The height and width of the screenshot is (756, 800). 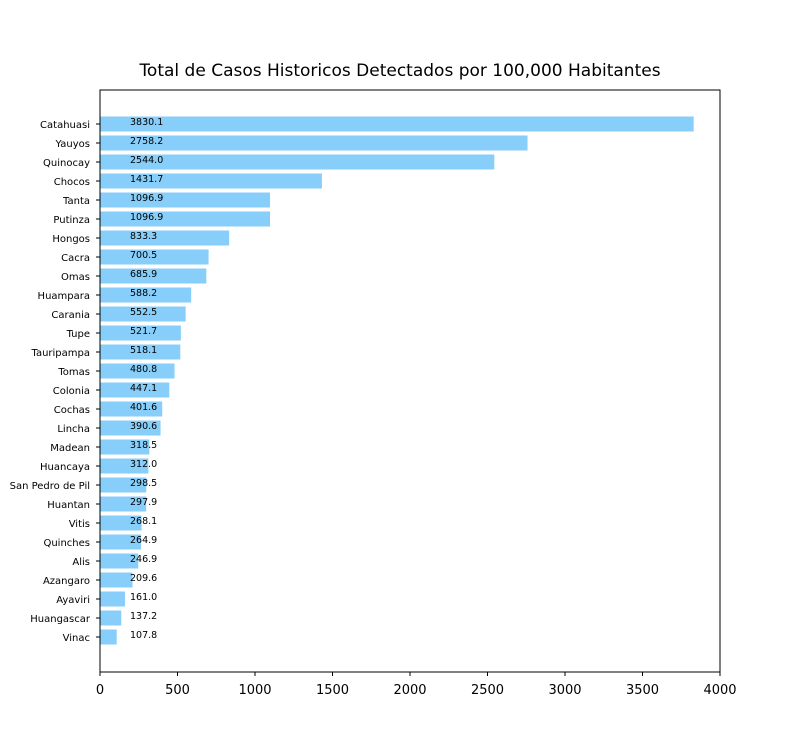 What do you see at coordinates (185, 219) in the screenshot?
I see `bar-putinza` at bounding box center [185, 219].